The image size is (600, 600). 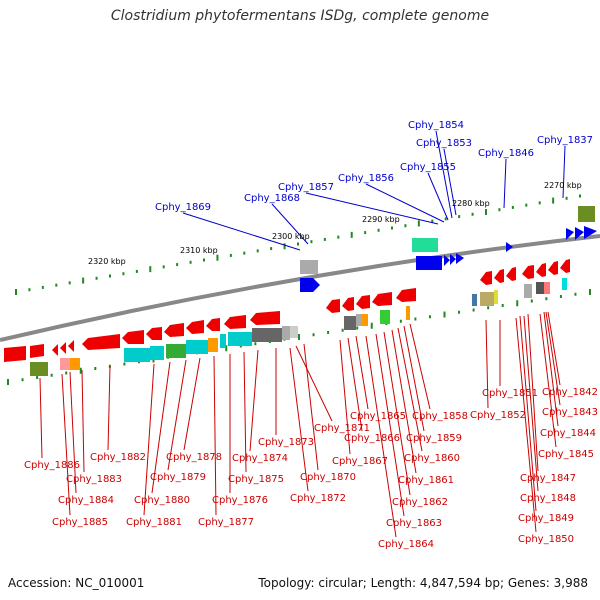 What do you see at coordinates (426, 480) in the screenshot?
I see `gene-label: Cphy_1861` at bounding box center [426, 480].